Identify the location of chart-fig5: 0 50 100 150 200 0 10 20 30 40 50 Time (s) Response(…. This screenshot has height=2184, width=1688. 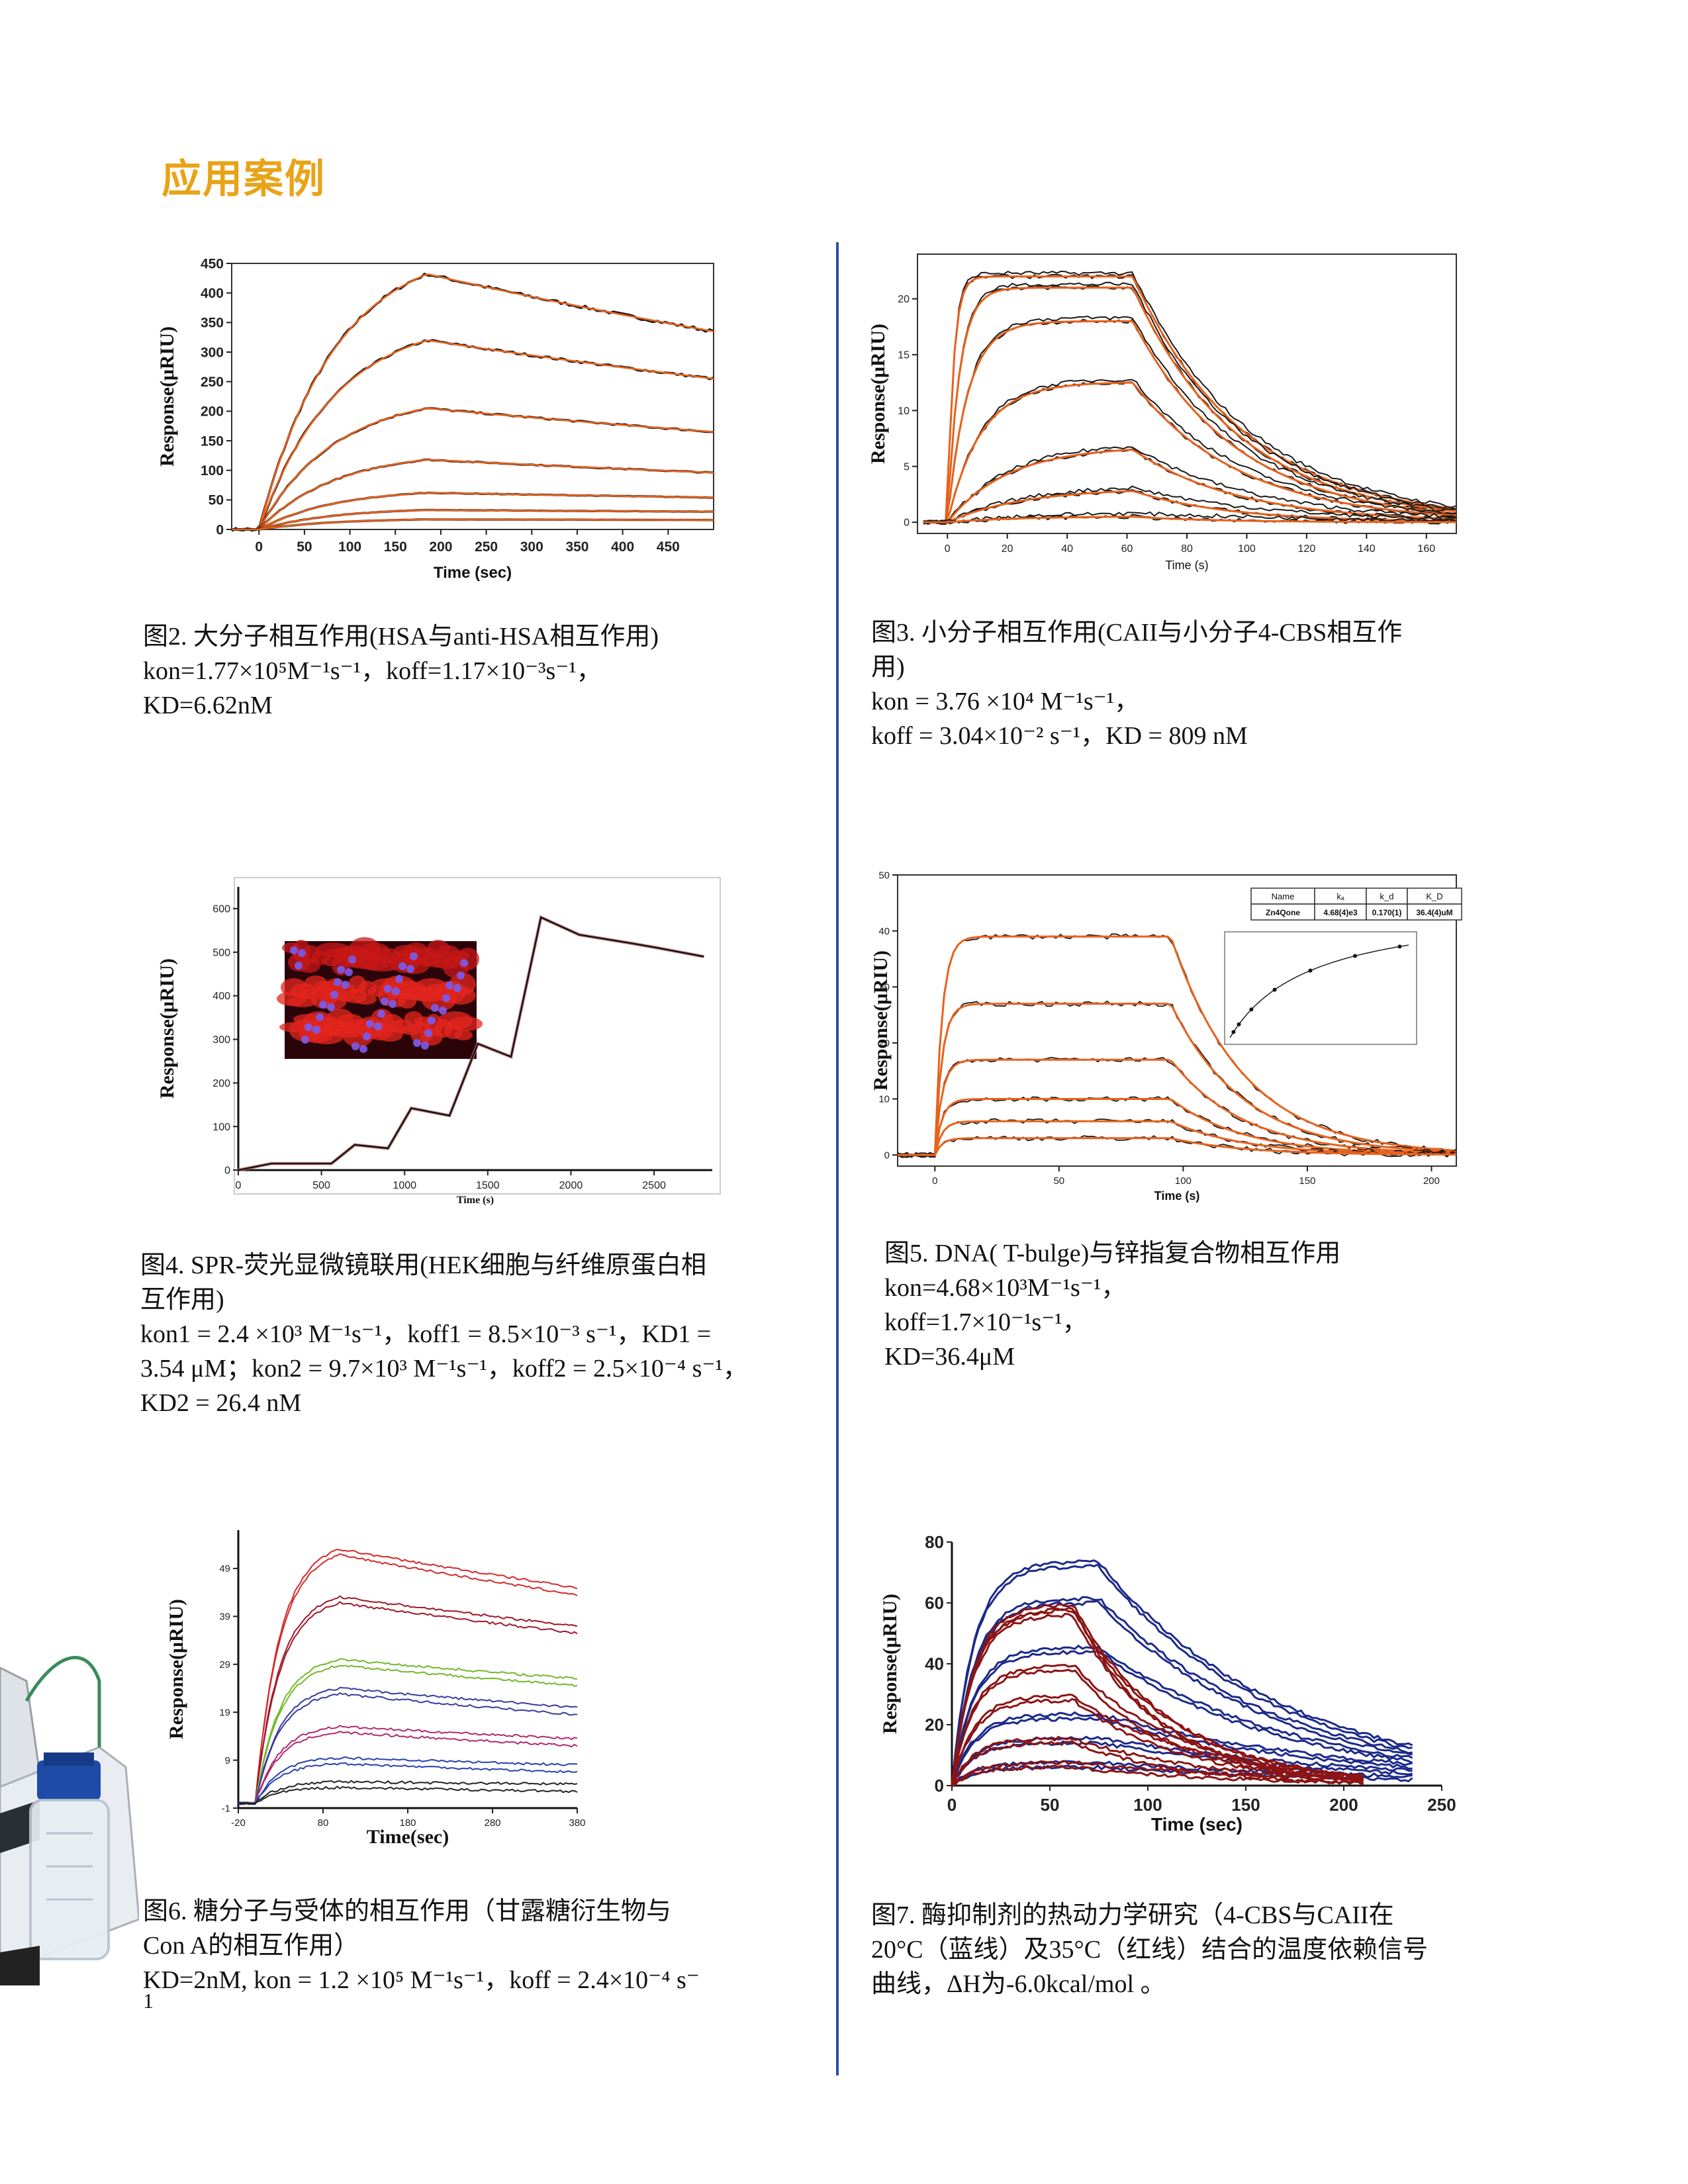
(1166, 1037).